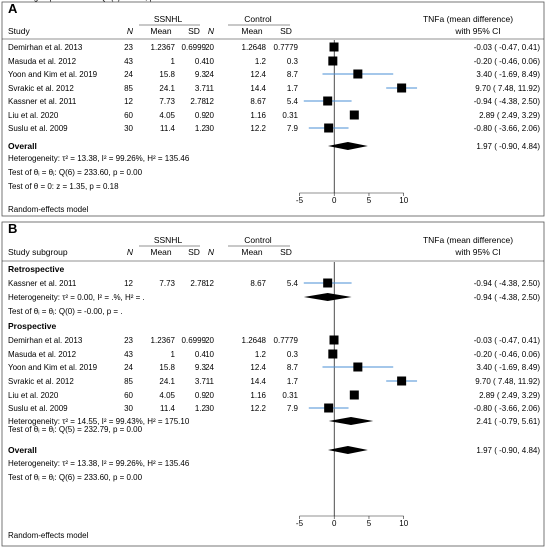 This screenshot has height=550, width=547. What do you see at coordinates (201, 408) in the screenshot?
I see `sd1-value: 1.2` at bounding box center [201, 408].